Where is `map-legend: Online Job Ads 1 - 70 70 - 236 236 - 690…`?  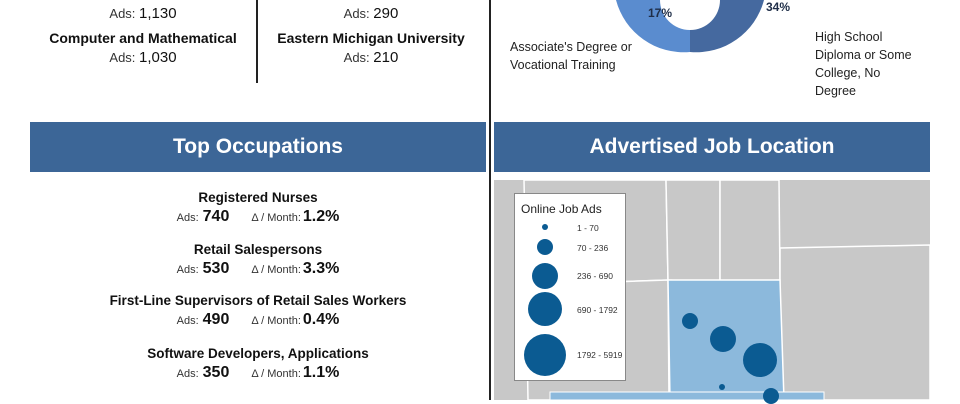
map-legend: Online Job Ads 1 - 70 70 - 236 236 - 690… is located at coordinates (570, 287).